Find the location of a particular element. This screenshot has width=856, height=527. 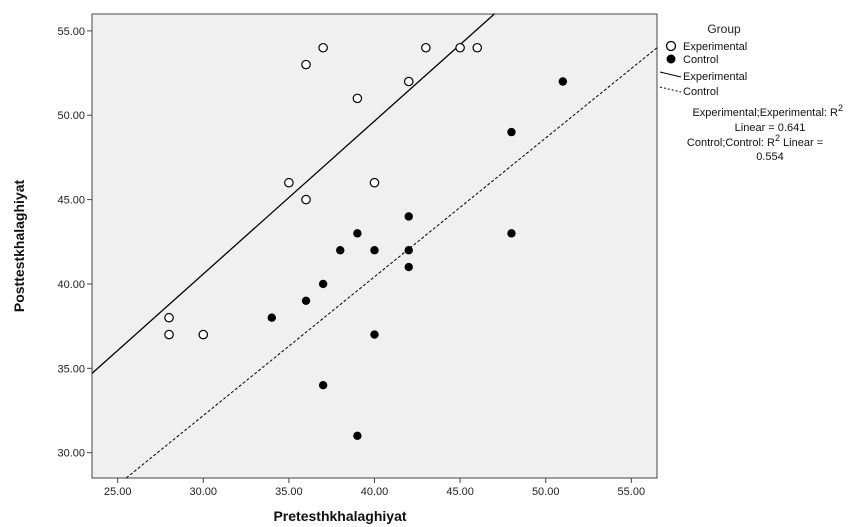

annotation-control-line1: Control;Control: R2 Linear = is located at coordinates (755, 141).